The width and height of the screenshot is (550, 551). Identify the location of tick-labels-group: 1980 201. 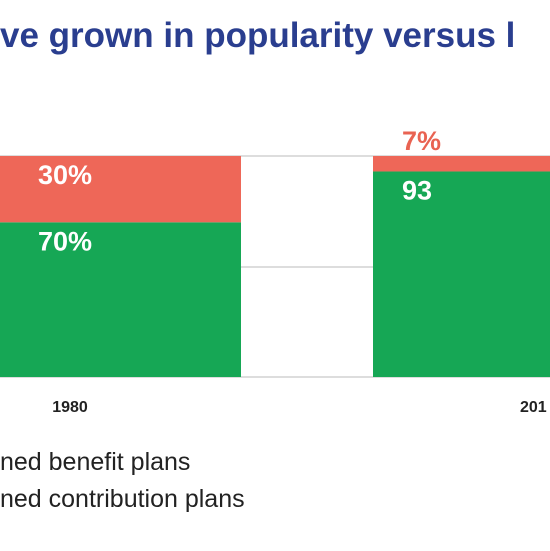
(299, 407).